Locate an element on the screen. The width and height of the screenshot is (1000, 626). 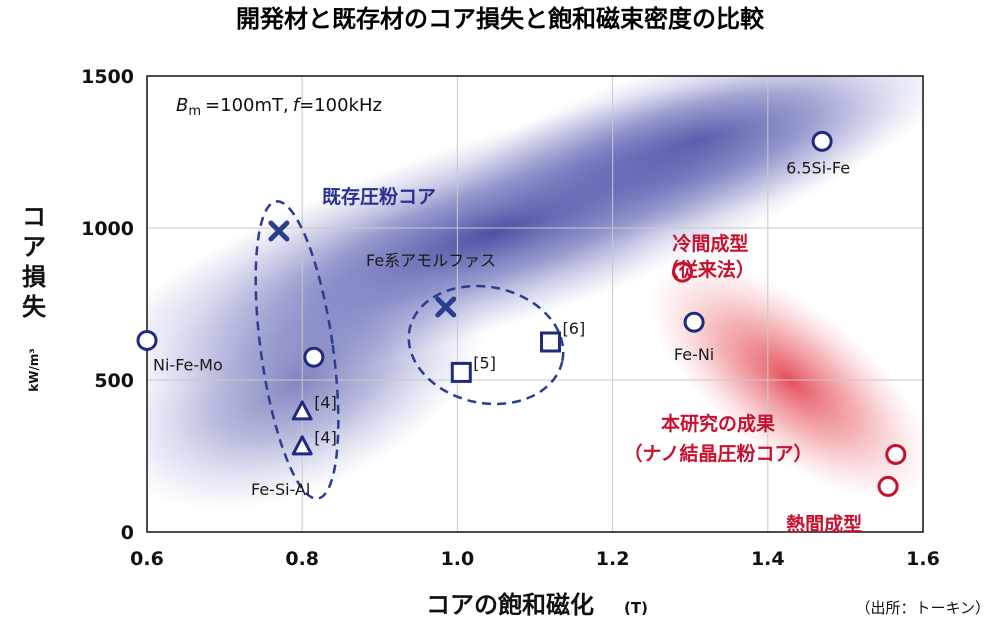
x-tick-label: 1.4 is located at coordinates (768, 559).